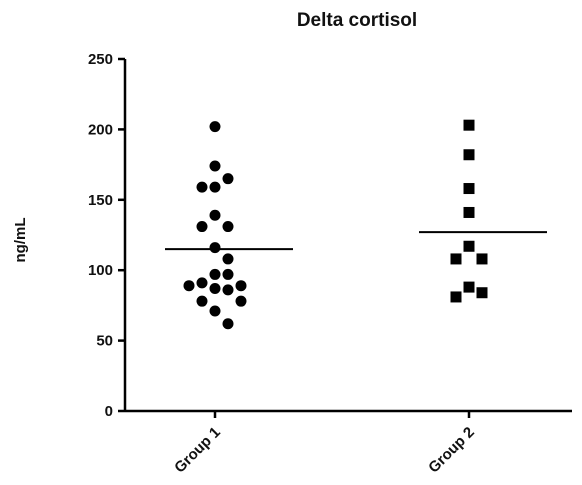 The height and width of the screenshot is (485, 582). I want to click on y-axis-label: ng/mL, so click(20, 240).